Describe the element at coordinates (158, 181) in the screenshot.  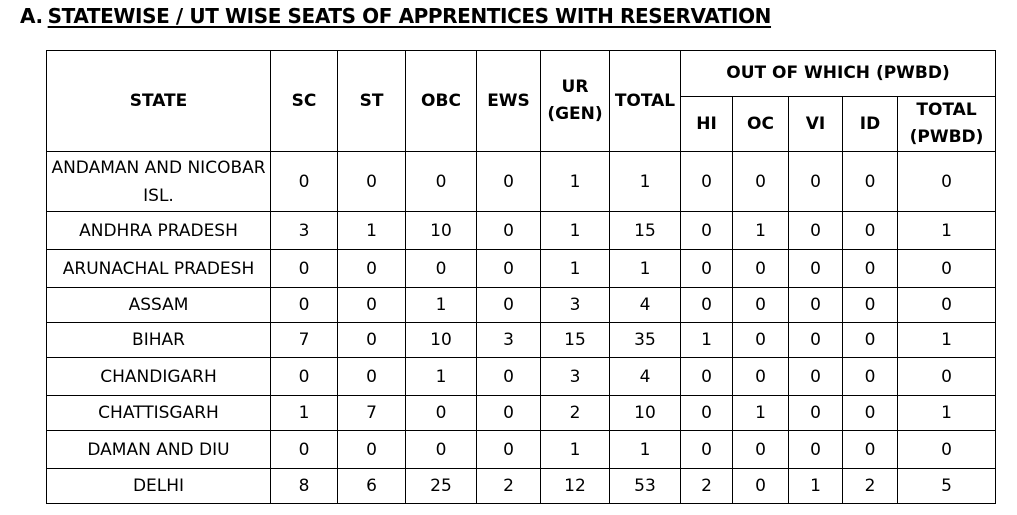
I see `state-cell: ANDAMAN AND NICOBAR ISL.` at that location.